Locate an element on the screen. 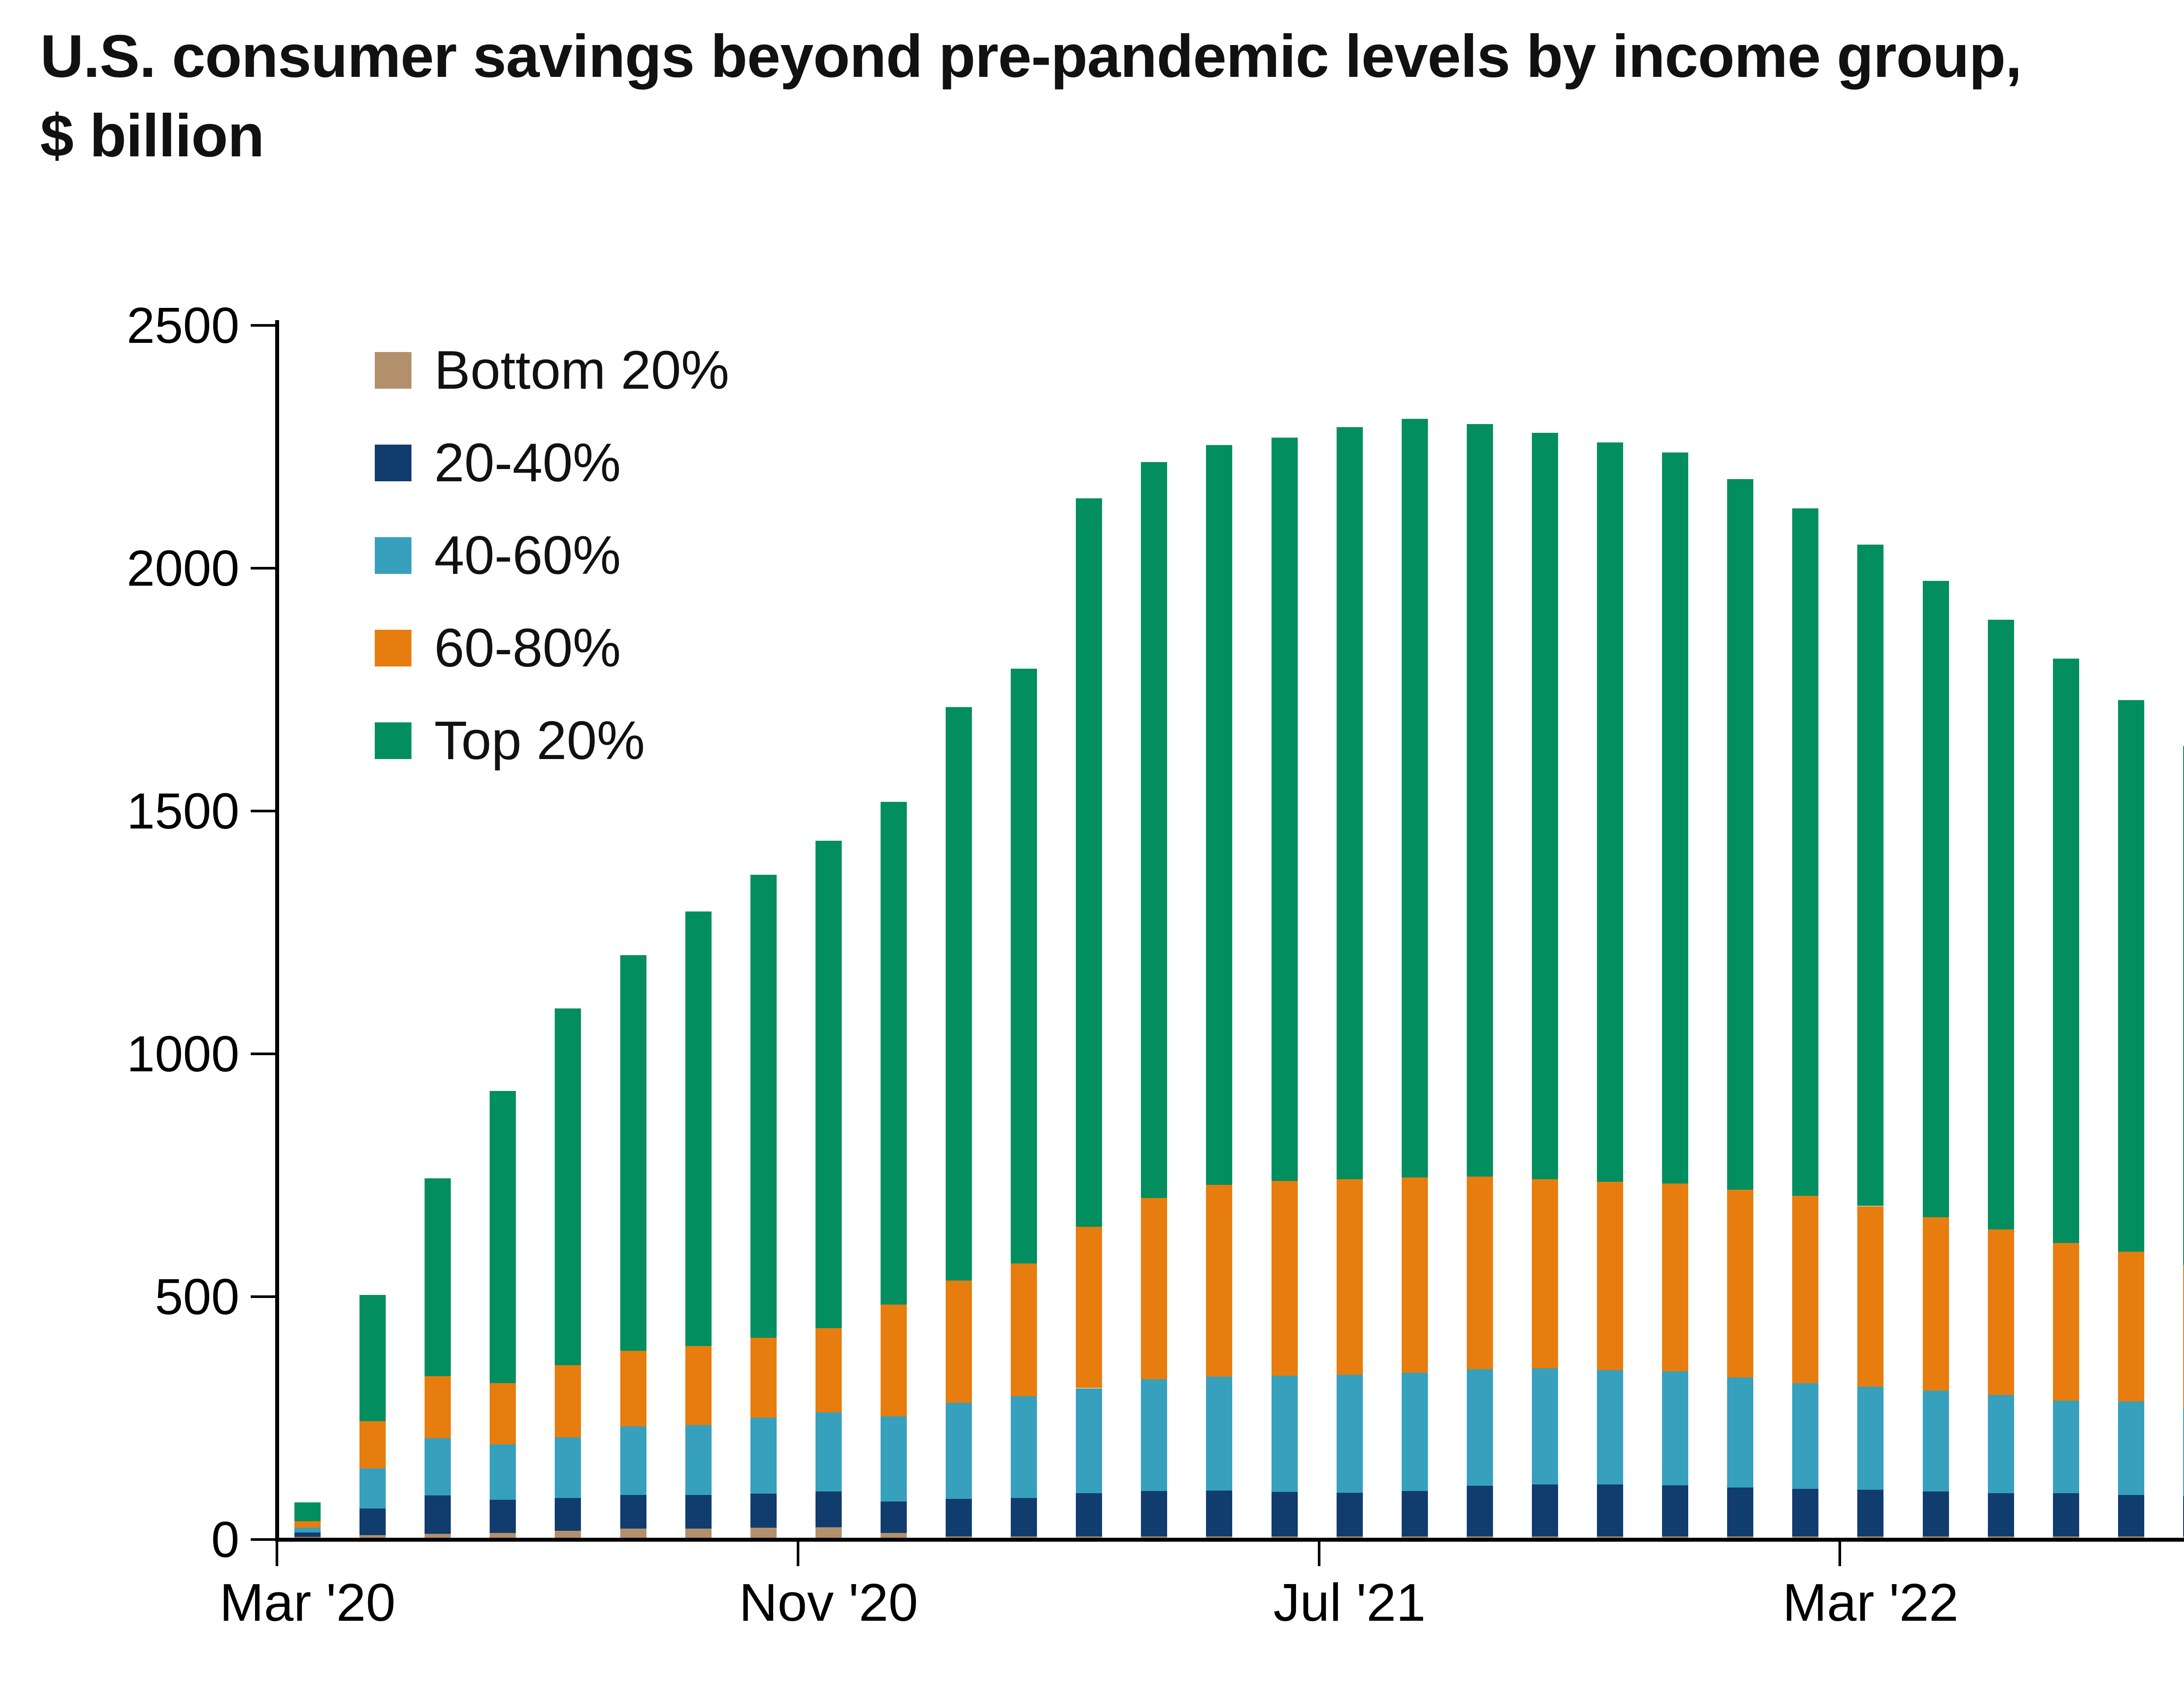 This screenshot has width=2184, height=1688. bar-segment-Oct21-2040 is located at coordinates (1544, 1510).